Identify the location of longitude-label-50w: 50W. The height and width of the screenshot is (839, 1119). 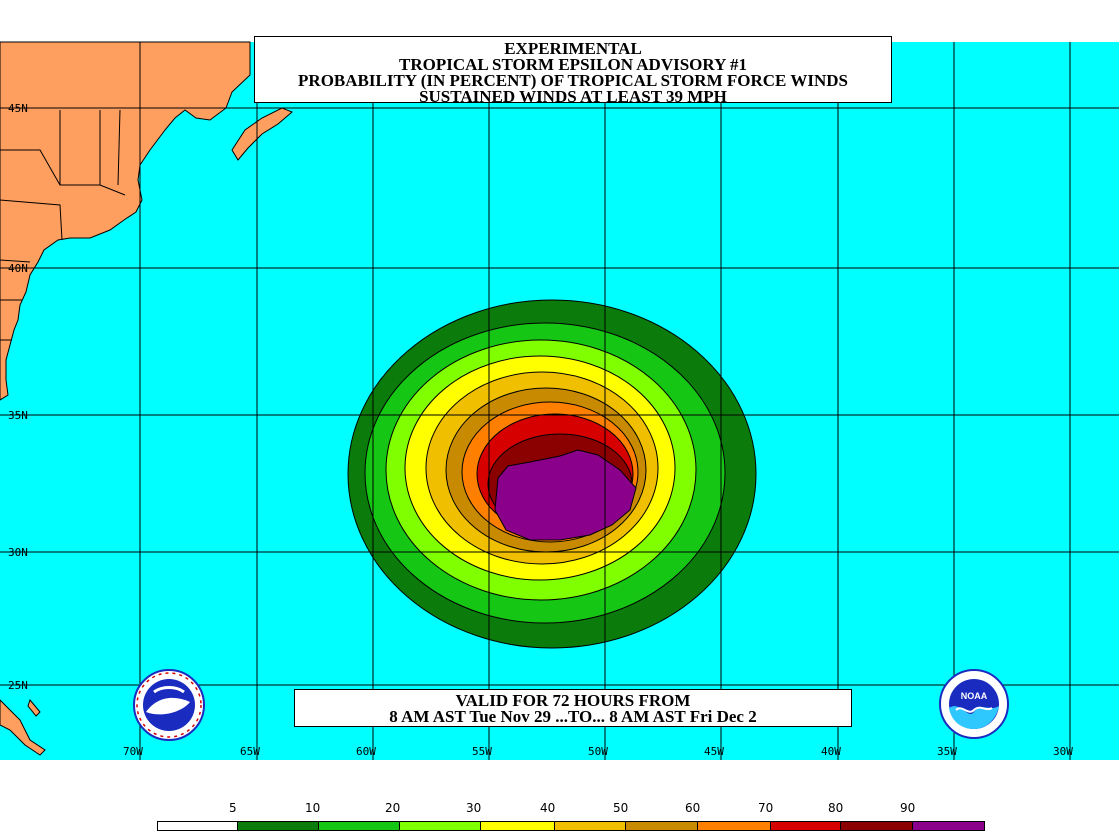
(598, 751).